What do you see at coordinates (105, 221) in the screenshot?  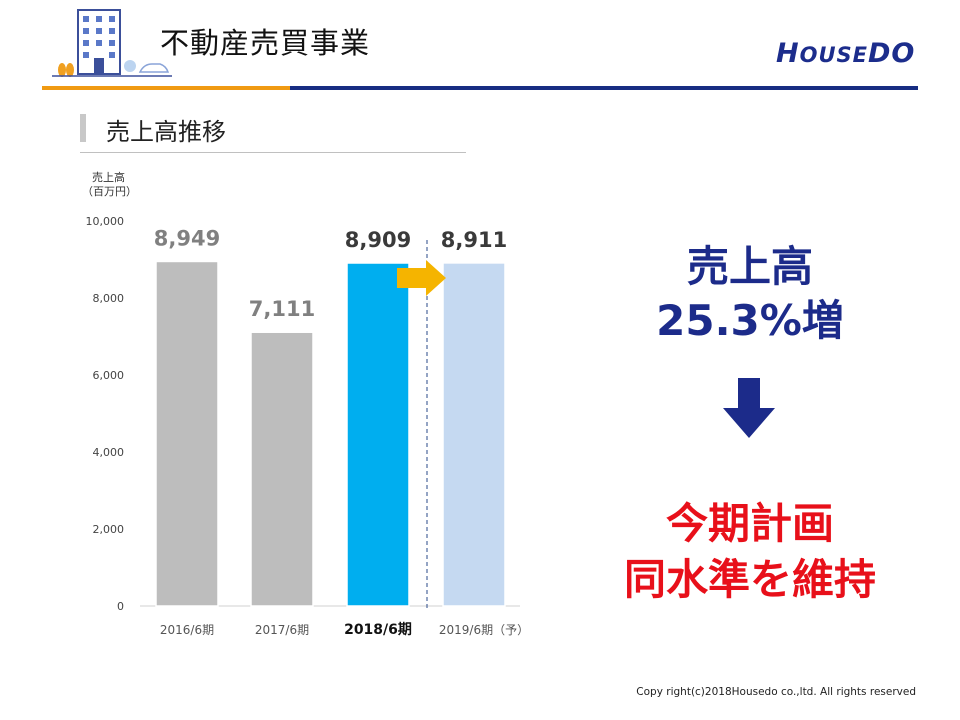 I see `y-tick-label: 10,000` at bounding box center [105, 221].